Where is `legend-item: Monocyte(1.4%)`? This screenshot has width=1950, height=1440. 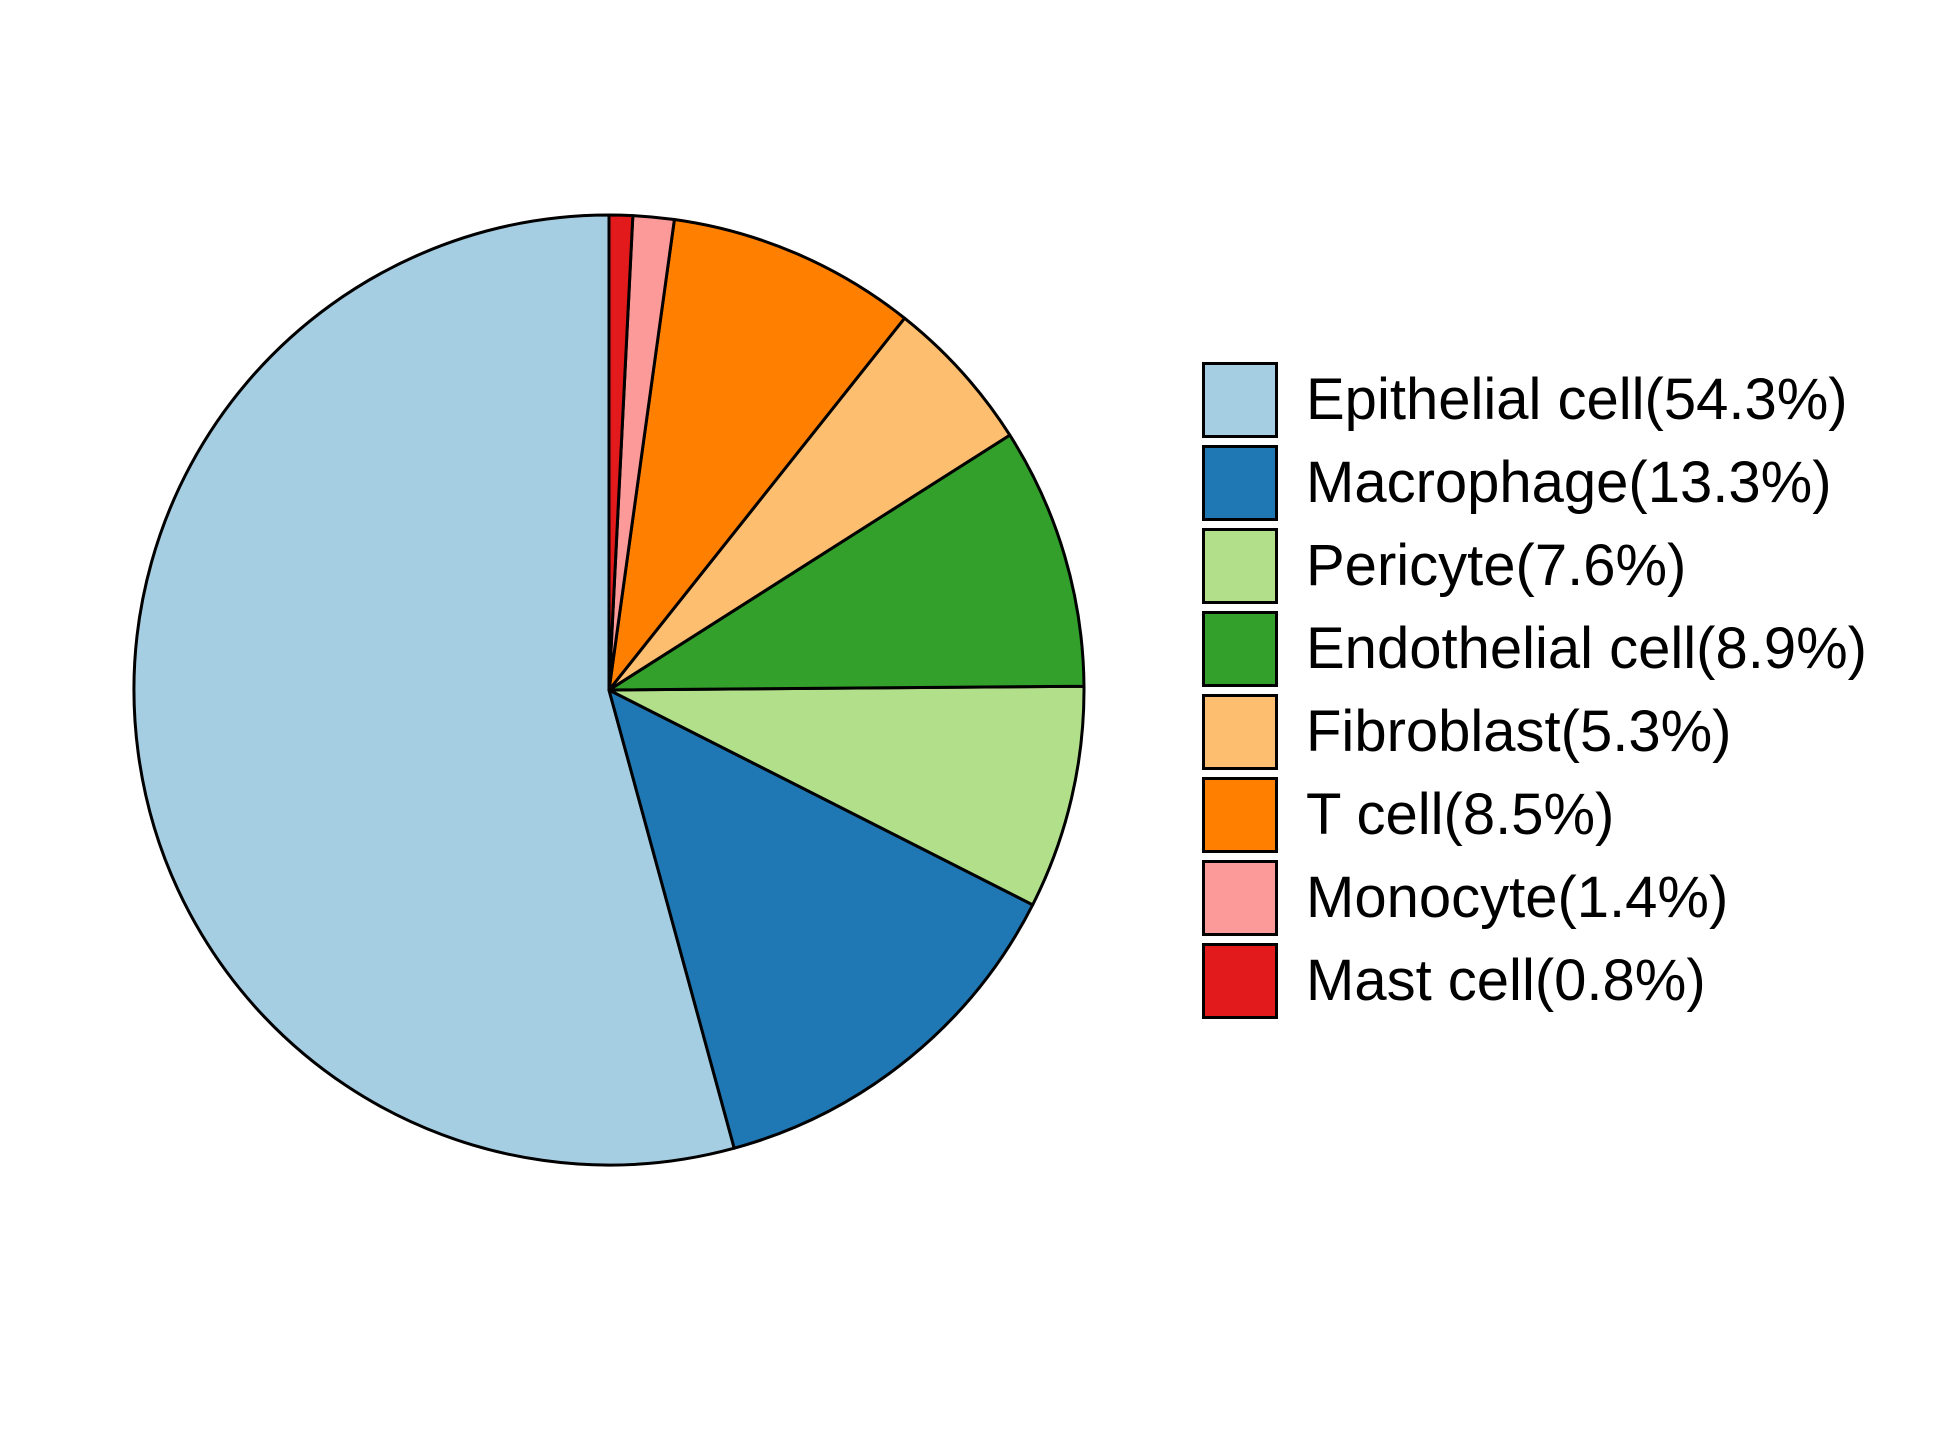
legend-item: Monocyte(1.4%) is located at coordinates (1534, 897).